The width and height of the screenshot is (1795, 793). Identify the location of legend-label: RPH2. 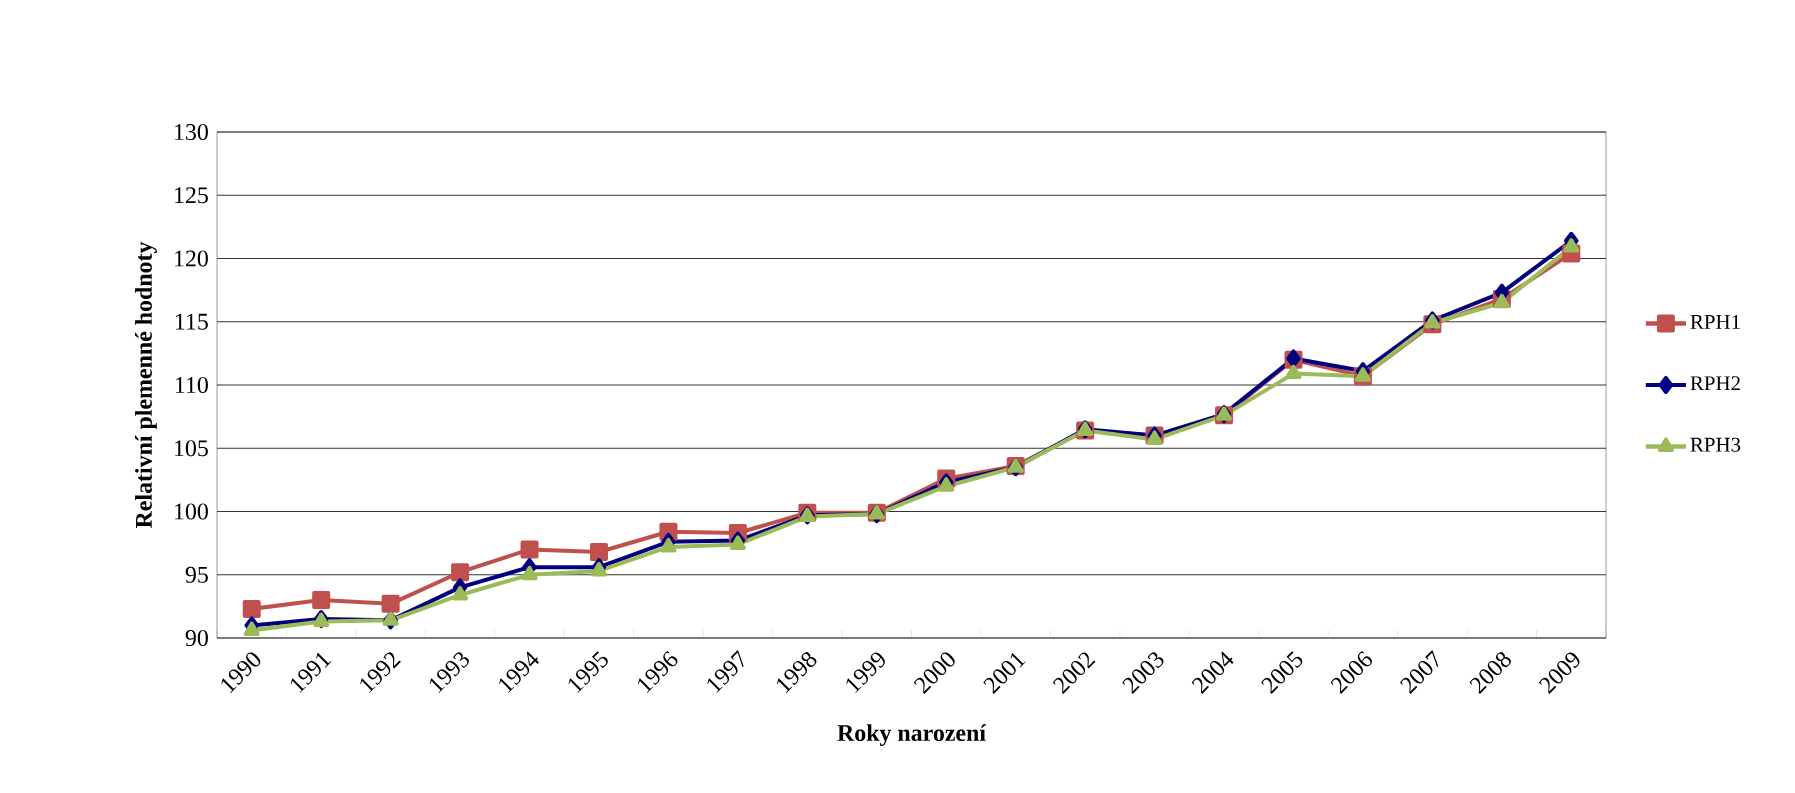
(1715, 383).